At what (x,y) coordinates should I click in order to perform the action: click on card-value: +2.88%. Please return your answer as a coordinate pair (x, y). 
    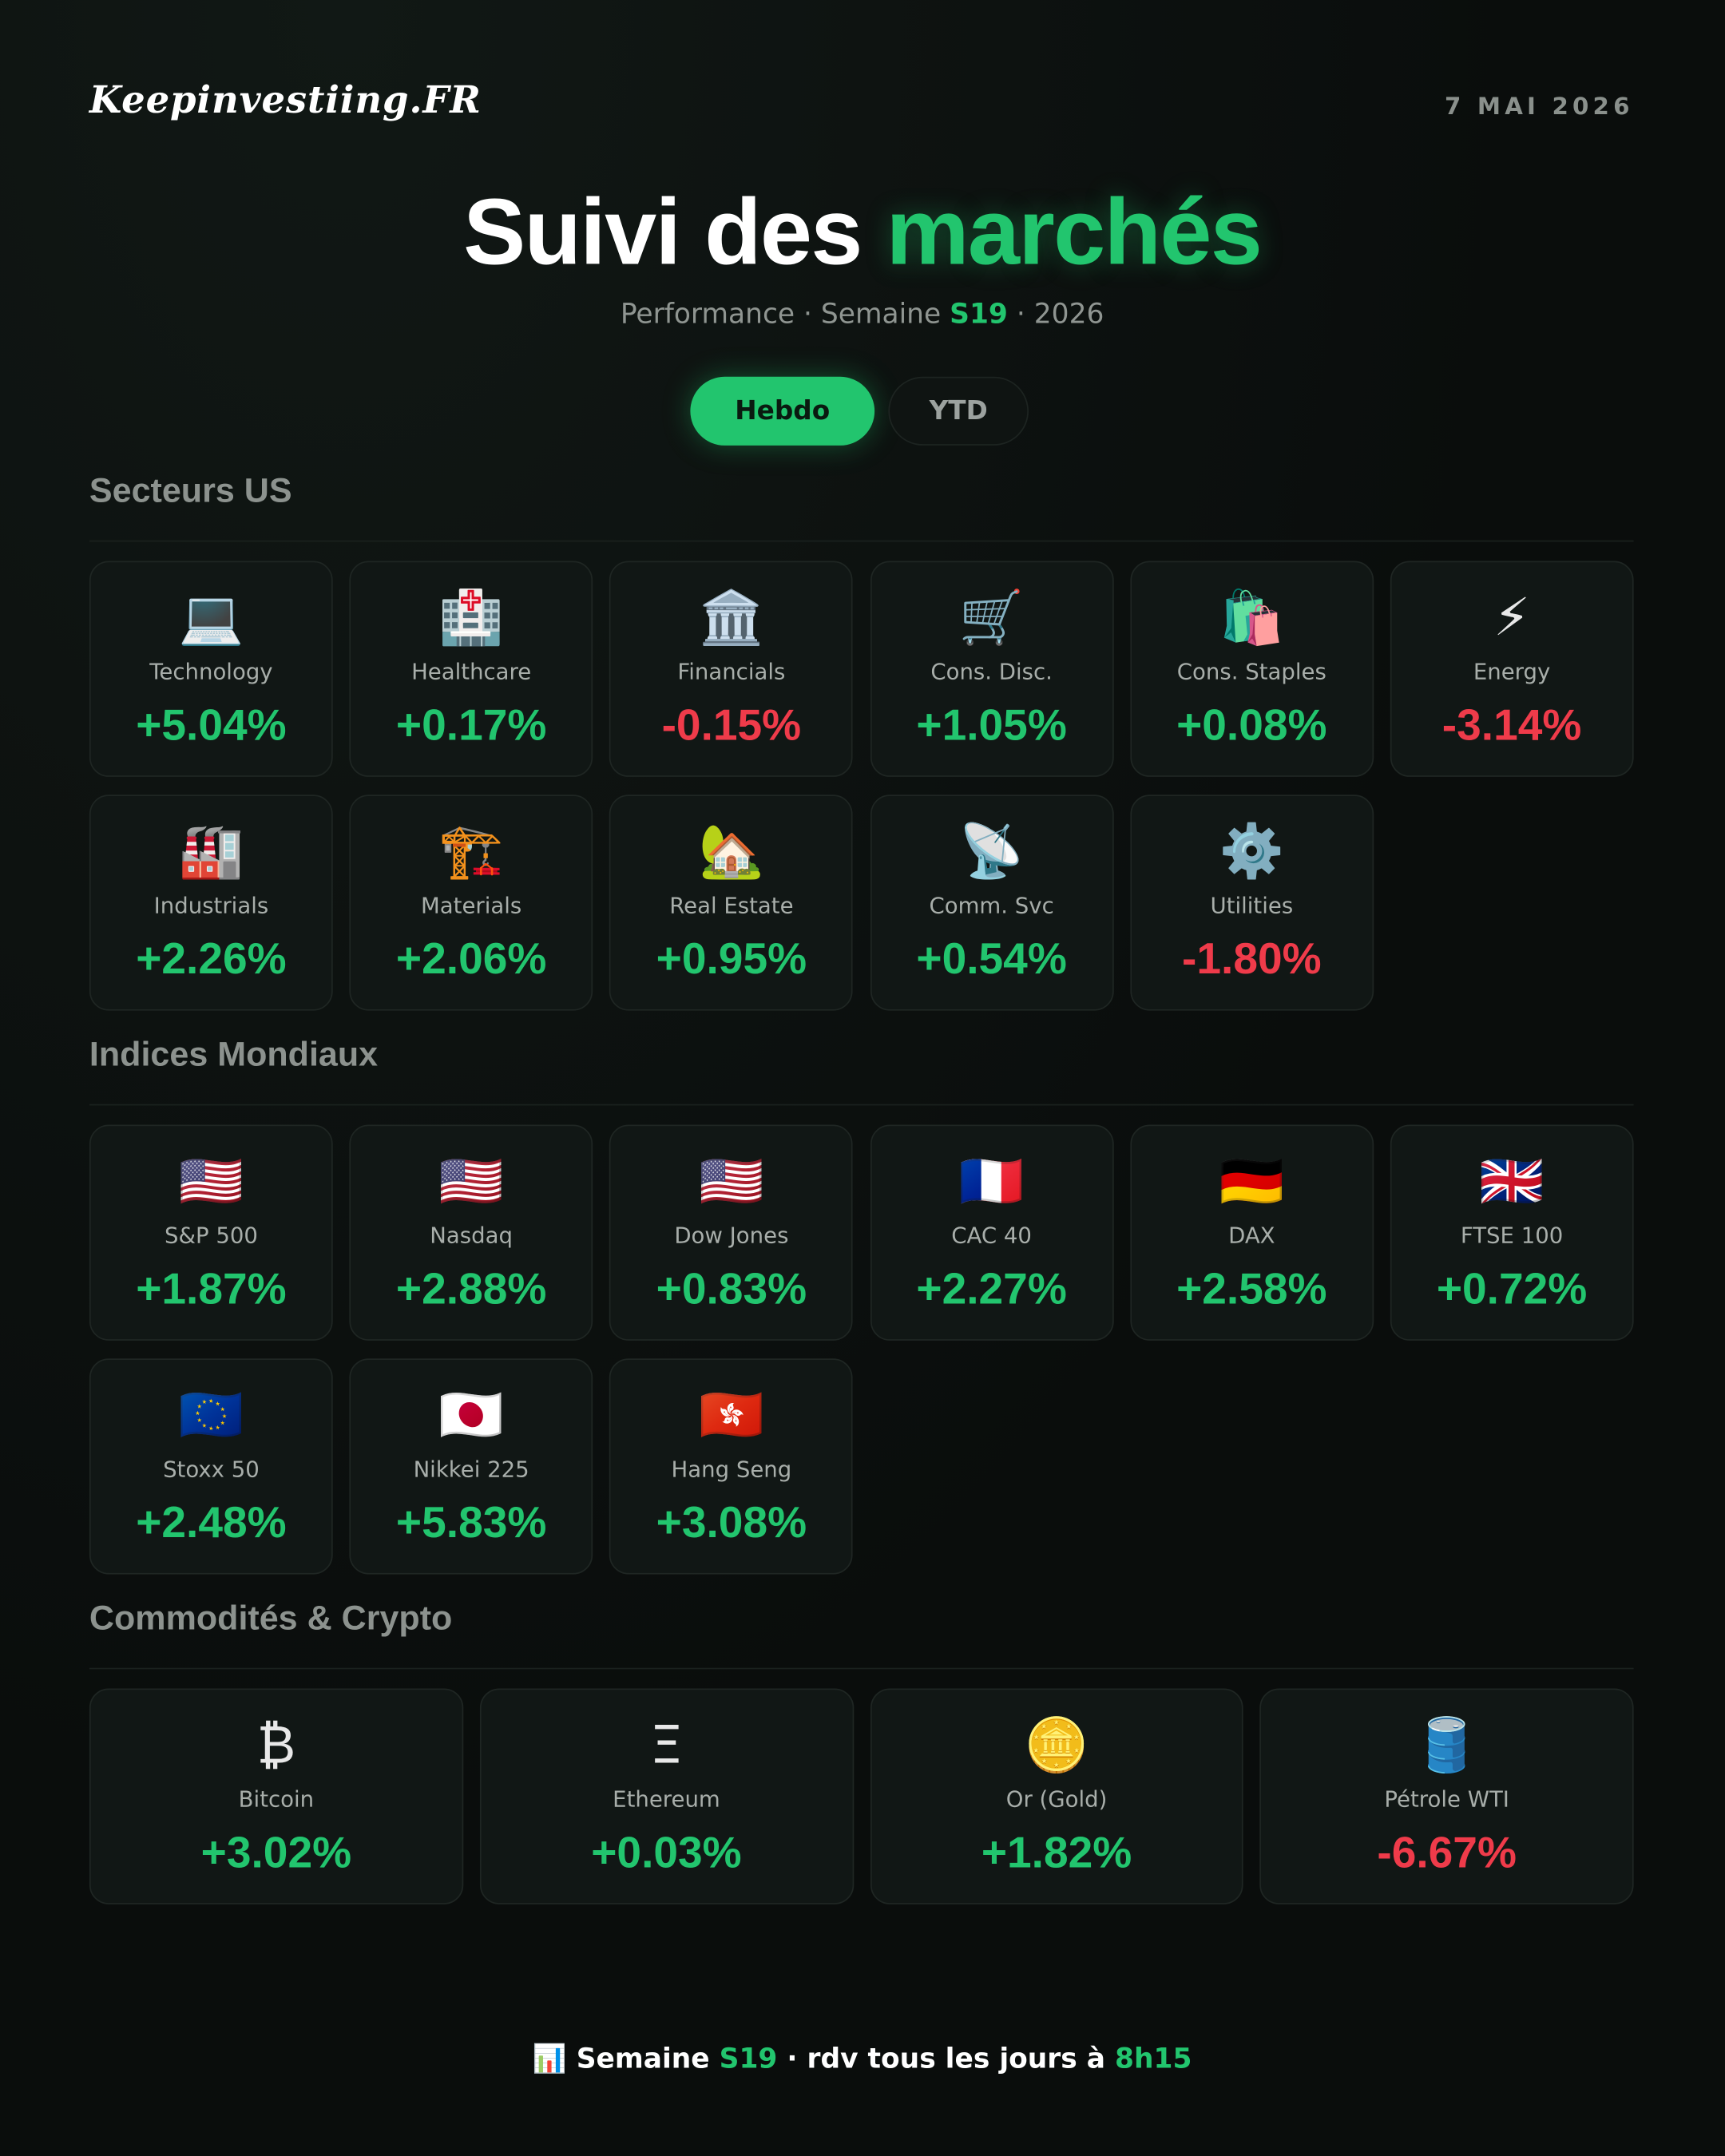
    Looking at the image, I should click on (471, 1288).